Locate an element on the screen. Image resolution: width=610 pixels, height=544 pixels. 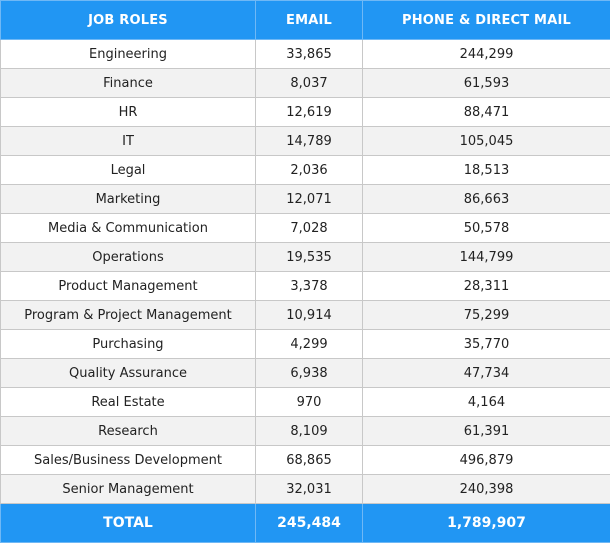
table-row: Sales/Business Development 68,865 496,879 is located at coordinates (305, 460).